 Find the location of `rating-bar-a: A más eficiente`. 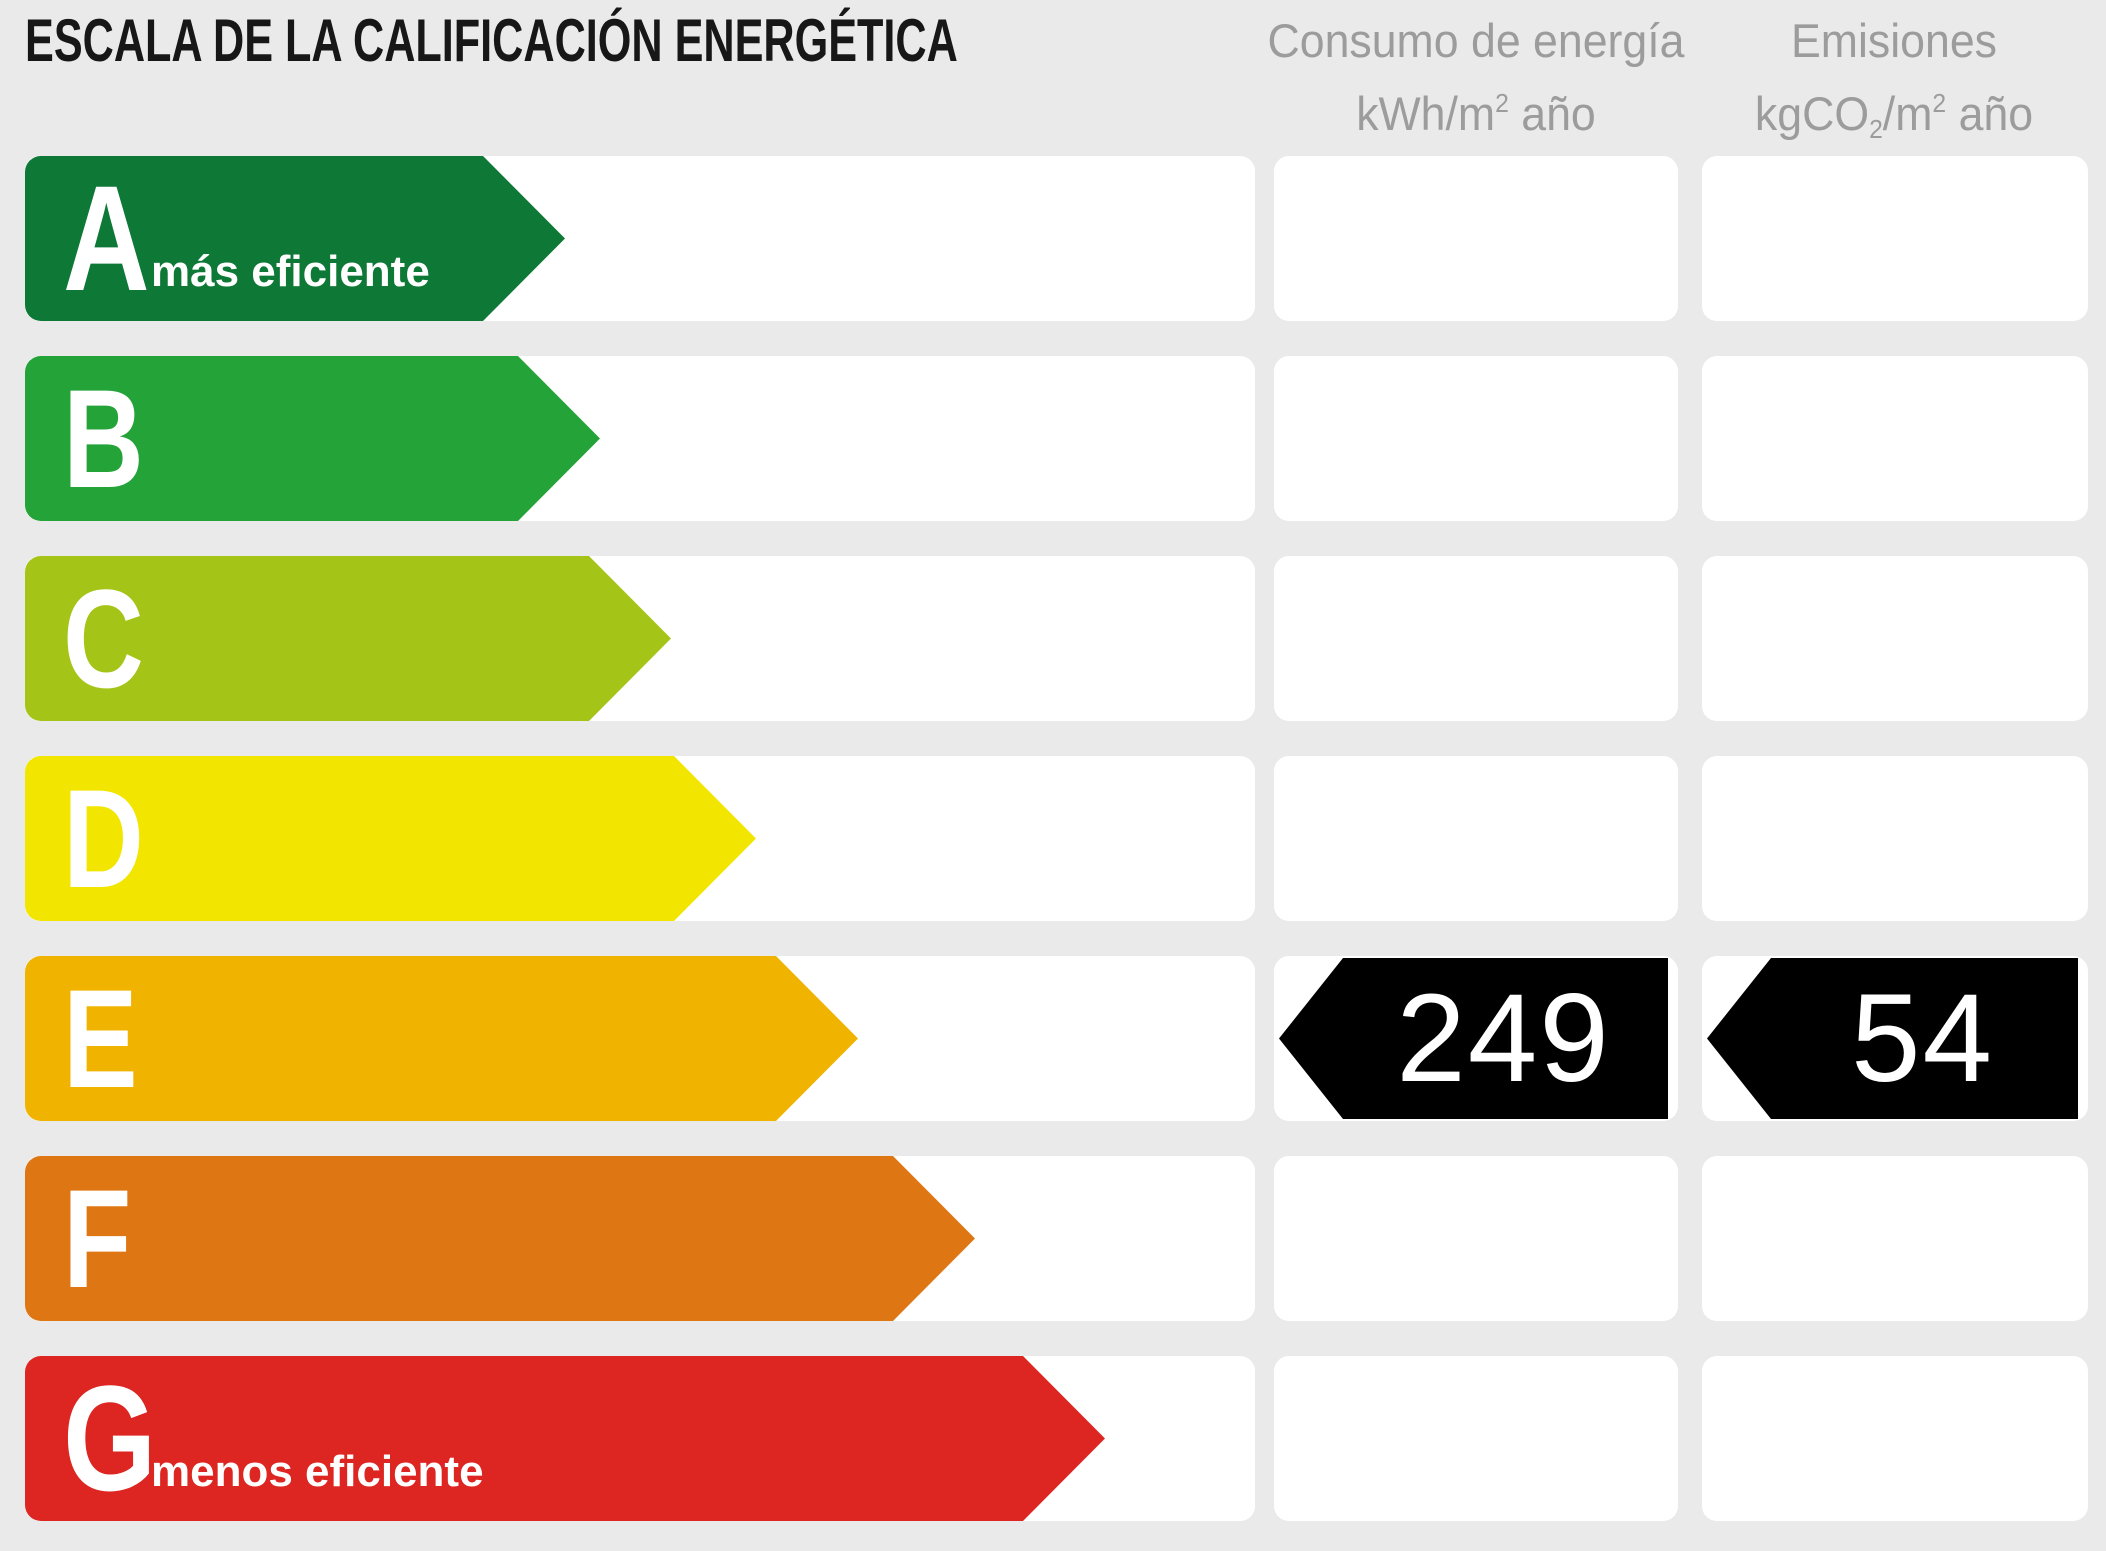

rating-bar-a: A más eficiente is located at coordinates (295, 238).